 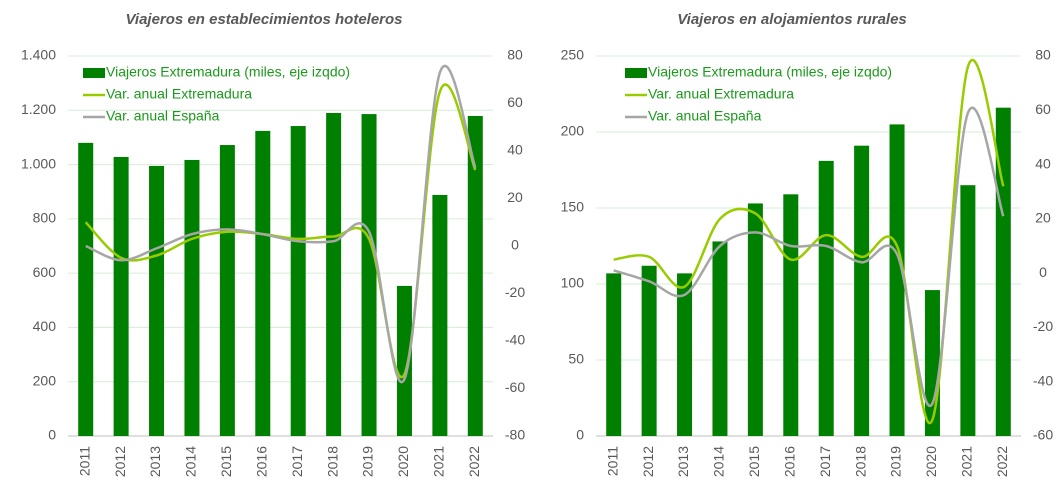 I want to click on y-tick-label: 1.400, so click(x=38, y=55).